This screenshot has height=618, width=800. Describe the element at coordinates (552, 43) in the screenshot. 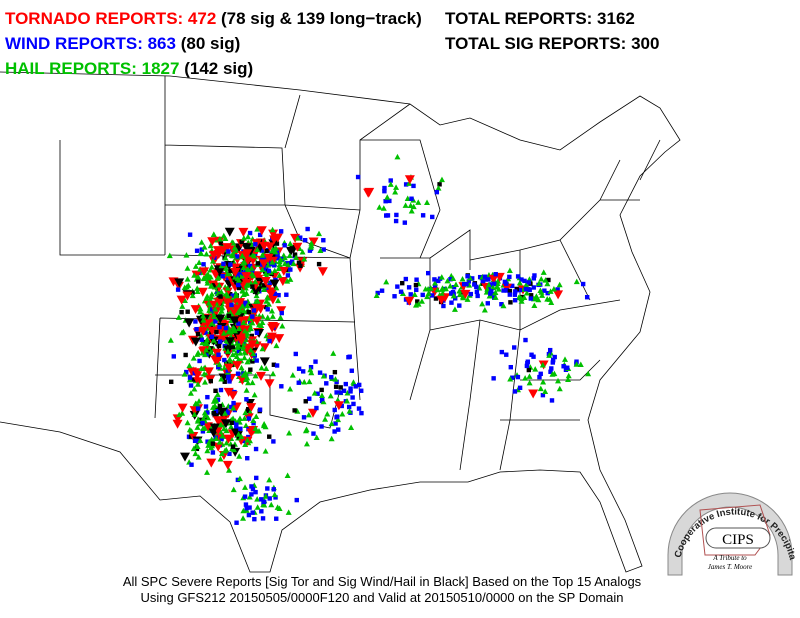

I see `total-sig-reports: TOTAL SIG REPORTS: 300` at that location.